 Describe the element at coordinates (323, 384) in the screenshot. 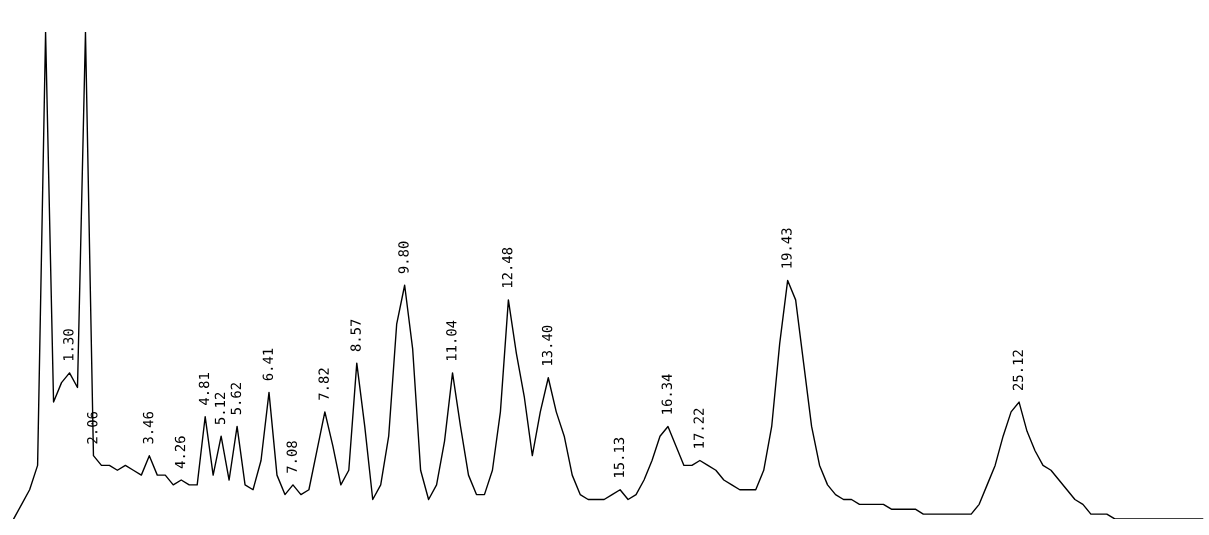

I see `annotation: 7.82` at that location.